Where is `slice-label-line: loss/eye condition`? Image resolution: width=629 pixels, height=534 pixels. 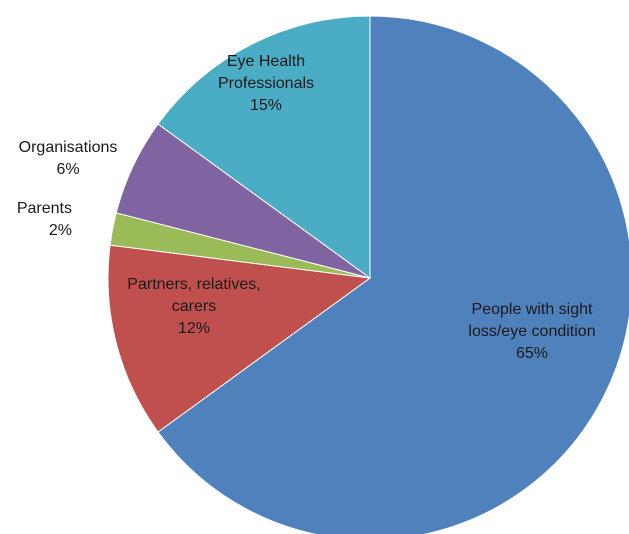 slice-label-line: loss/eye condition is located at coordinates (531, 331).